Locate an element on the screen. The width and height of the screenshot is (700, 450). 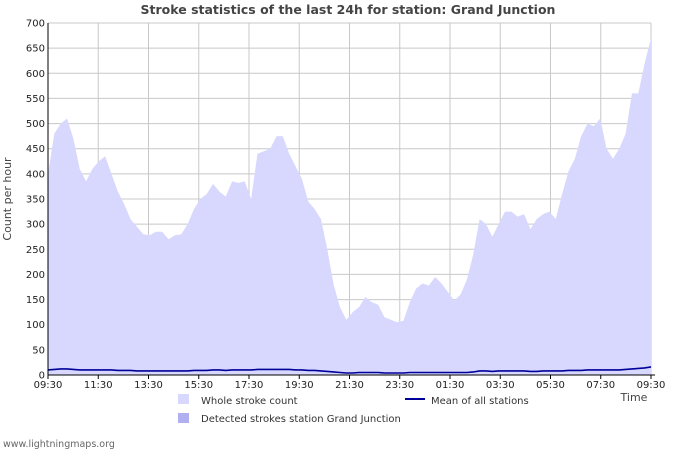
y-tick-label: 0 is located at coordinates (42, 376).